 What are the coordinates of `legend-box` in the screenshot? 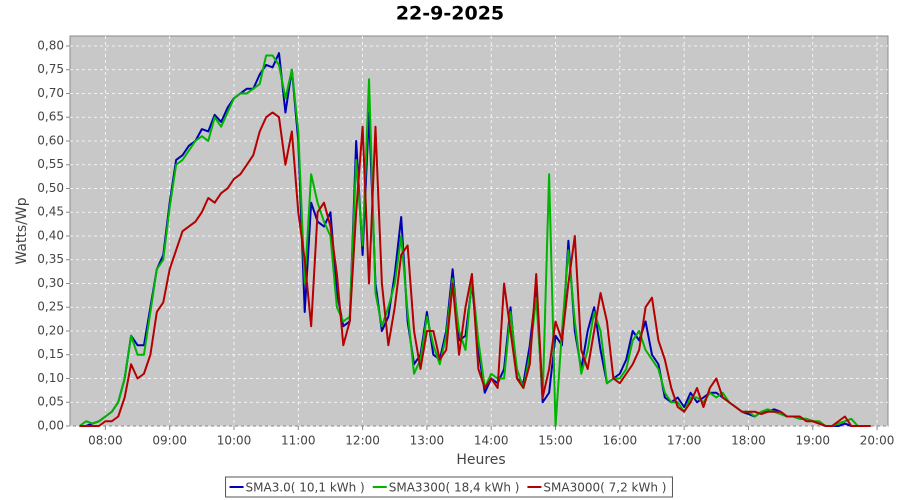 It's located at (449, 487).